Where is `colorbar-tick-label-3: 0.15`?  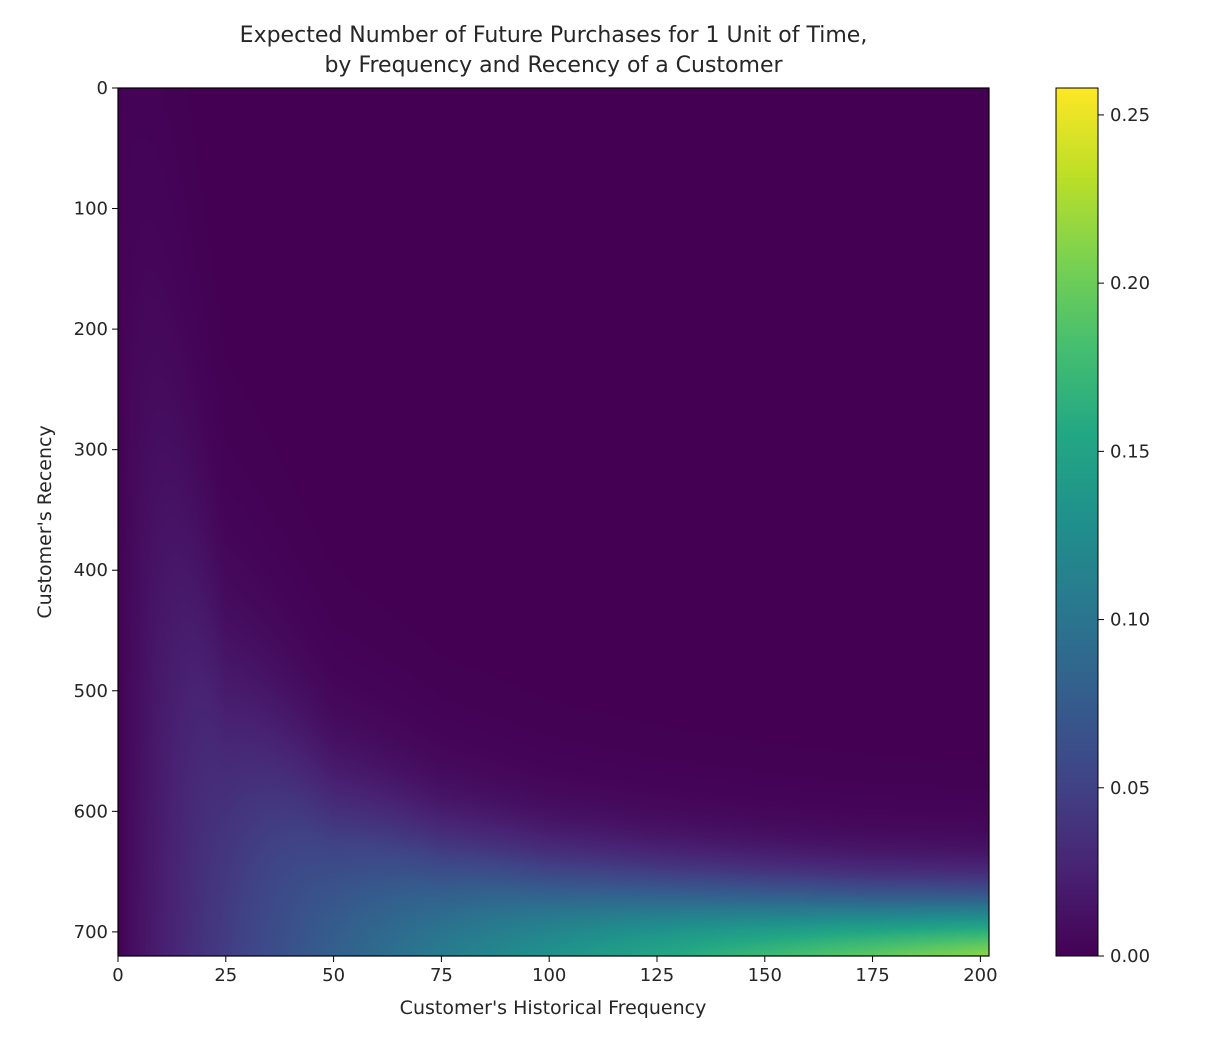
colorbar-tick-label-3: 0.15 is located at coordinates (1130, 451).